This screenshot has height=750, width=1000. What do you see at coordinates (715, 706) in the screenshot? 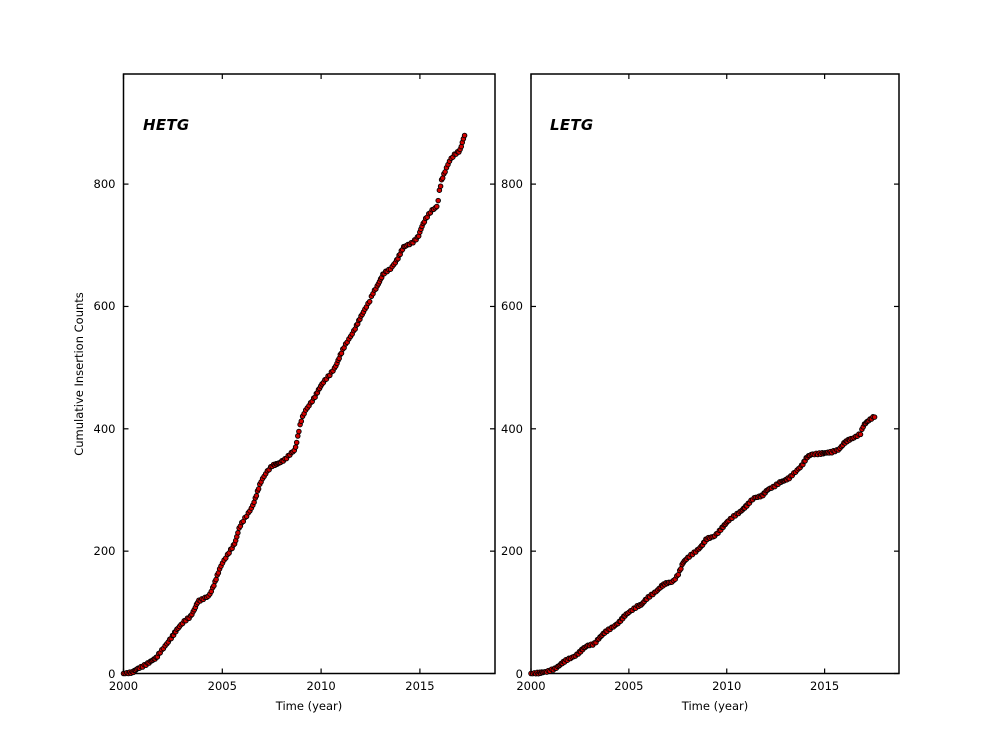
I see `x-axis-title-right: Time (year)` at bounding box center [715, 706].